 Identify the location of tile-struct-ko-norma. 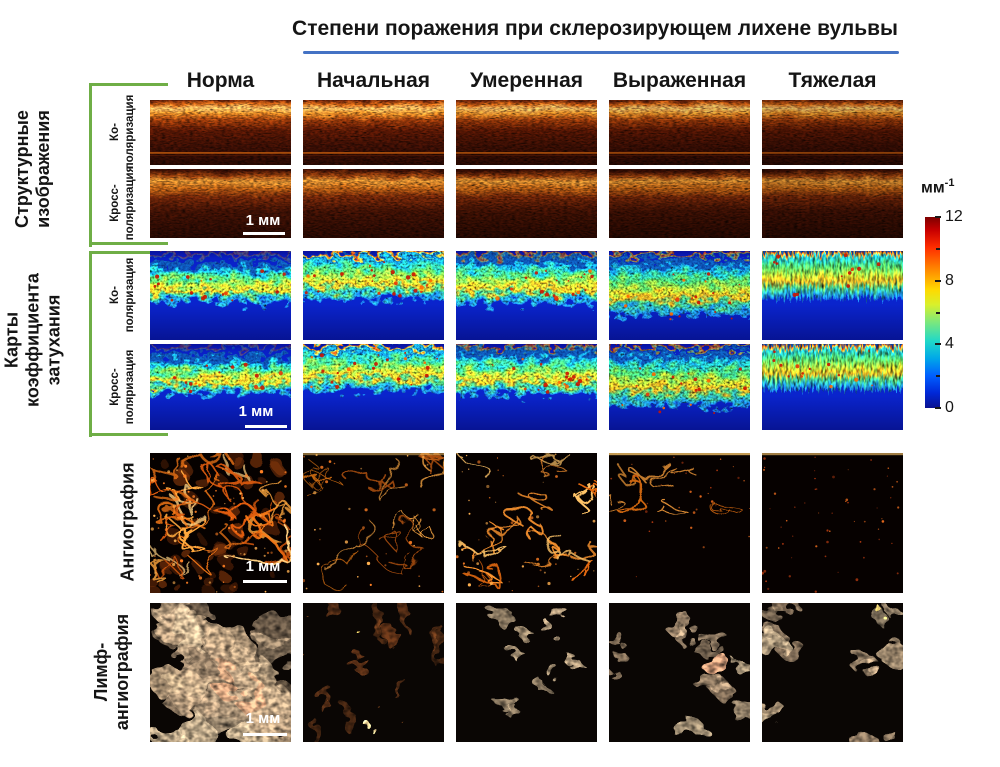
(220, 132).